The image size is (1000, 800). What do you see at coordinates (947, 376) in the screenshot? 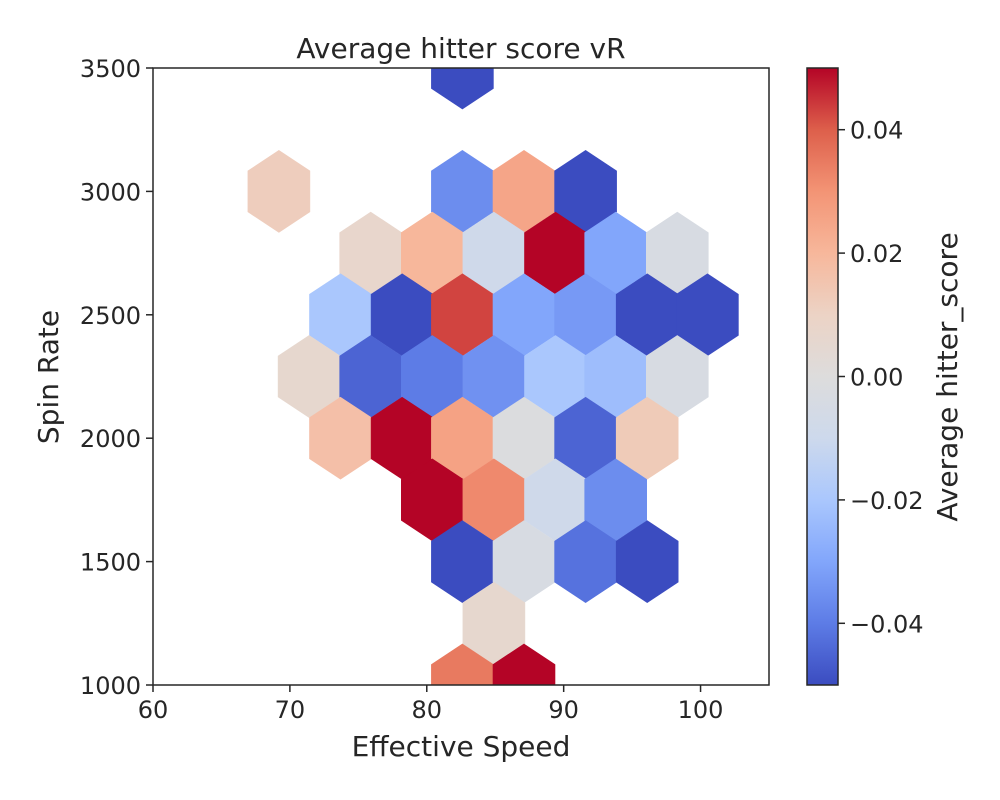
I see `colorbar-label: Average hitter_score` at bounding box center [947, 376].